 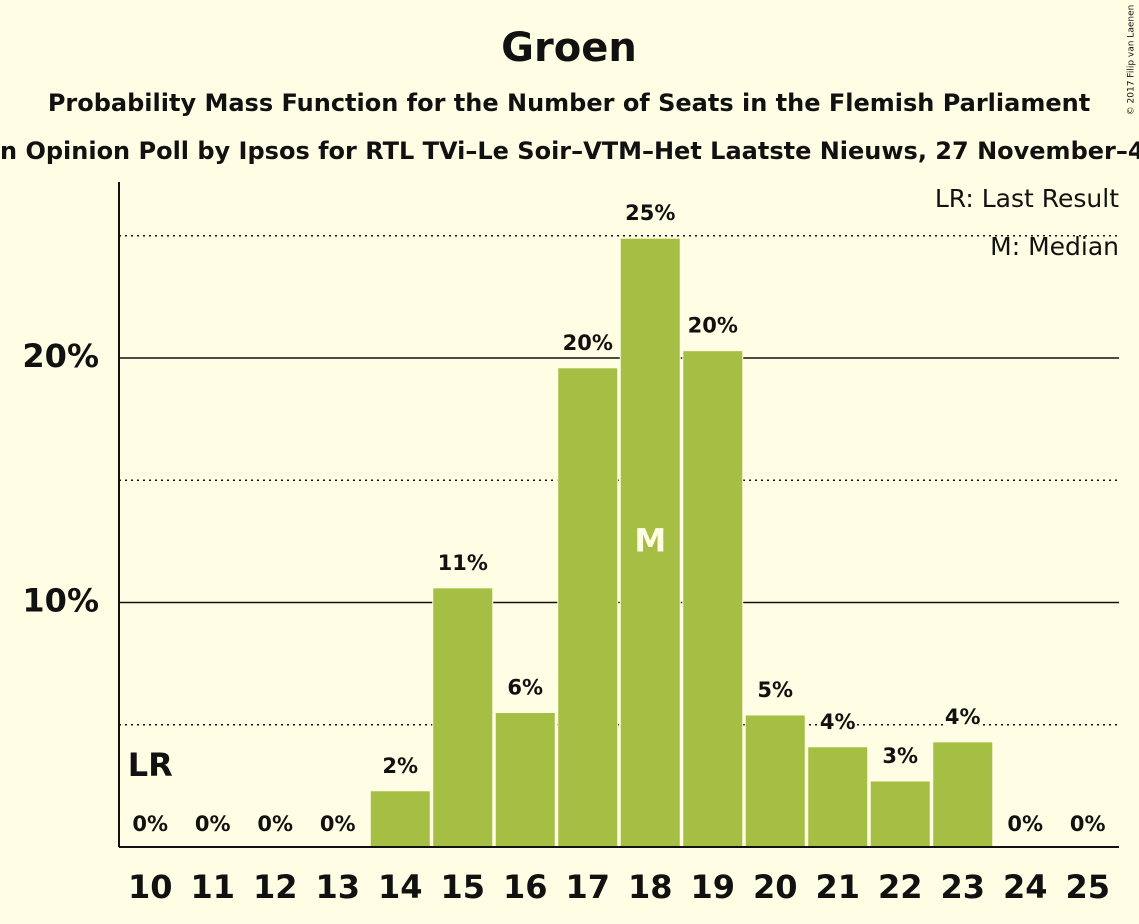 I want to click on legend-entry: LR: Last Result, so click(x=1027, y=198).